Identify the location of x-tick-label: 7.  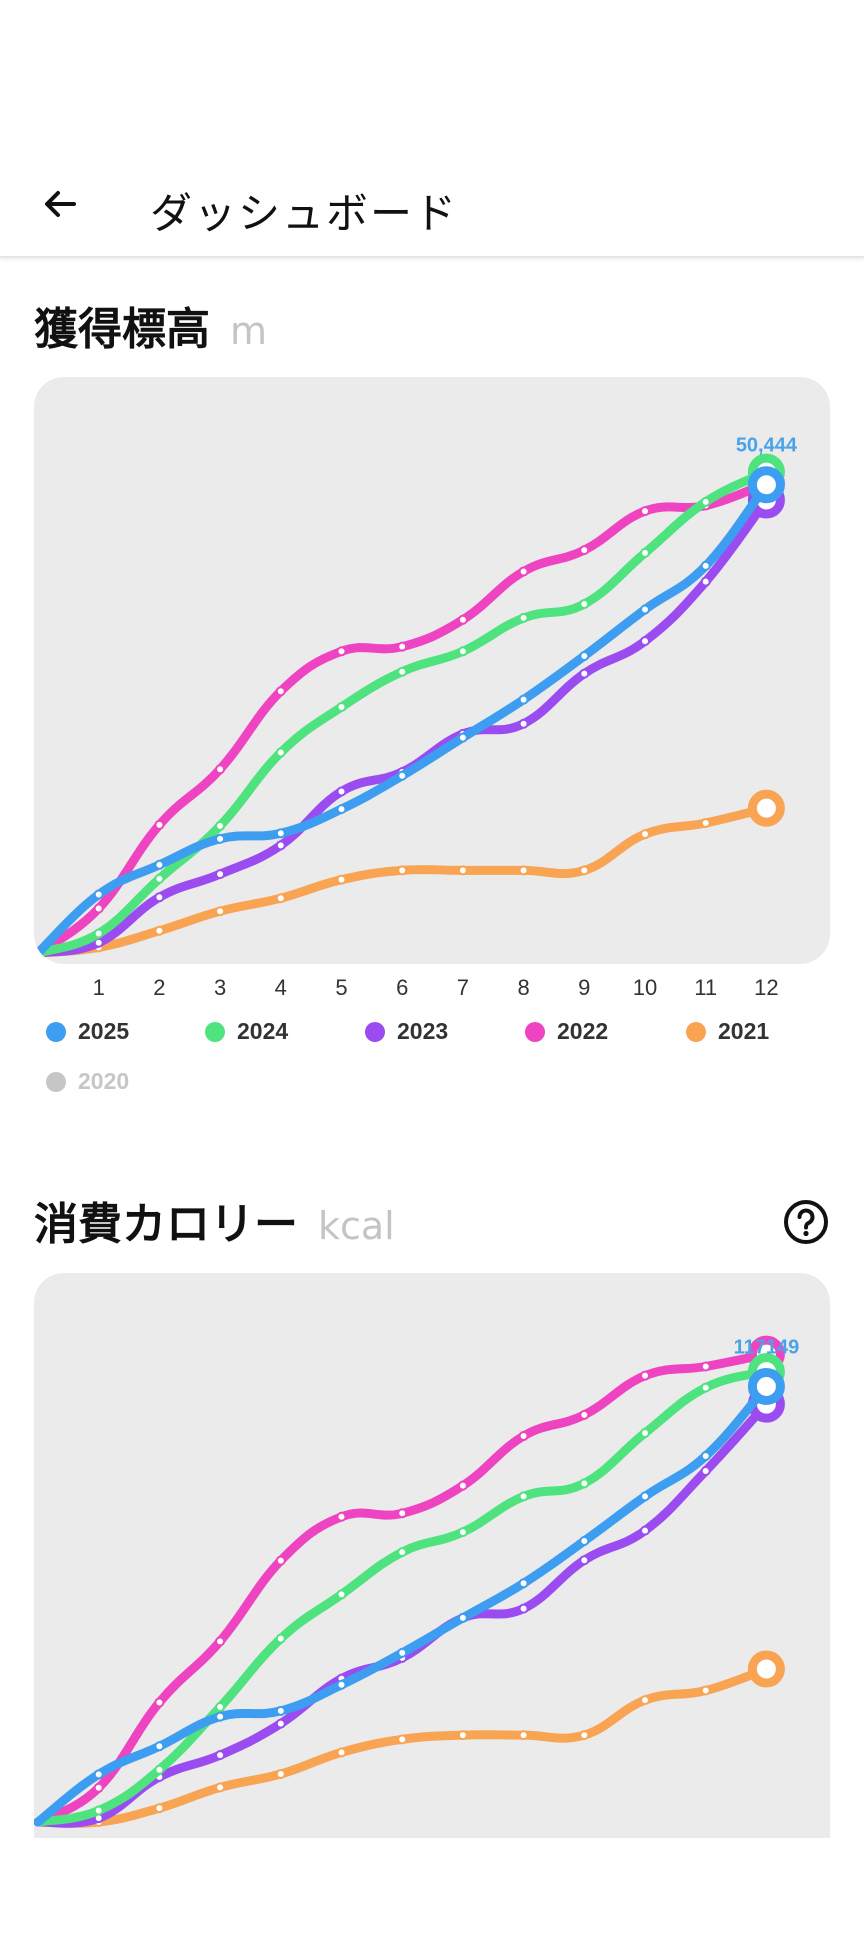
(463, 987).